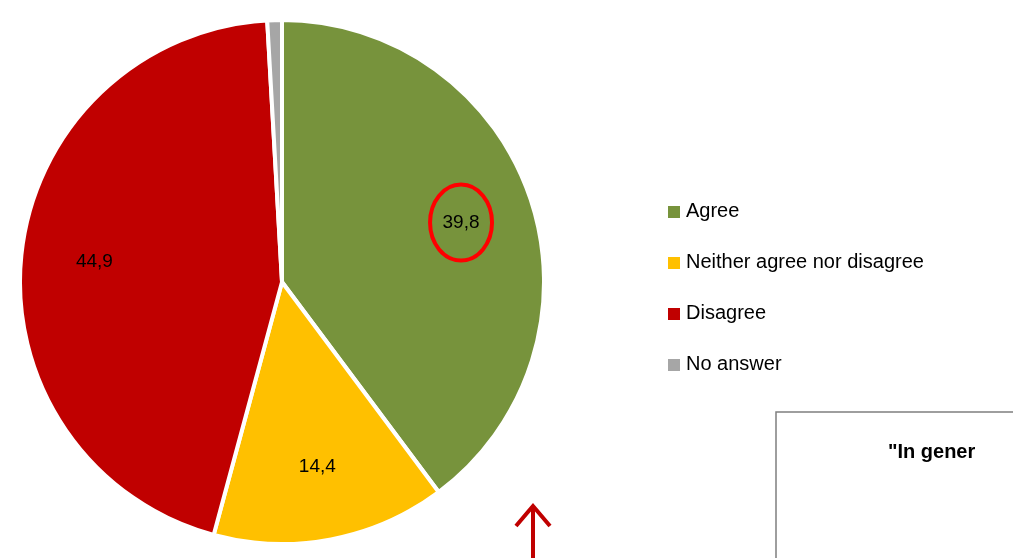 The width and height of the screenshot is (1013, 558). I want to click on legend-label: Neither agree nor disagree, so click(805, 261).